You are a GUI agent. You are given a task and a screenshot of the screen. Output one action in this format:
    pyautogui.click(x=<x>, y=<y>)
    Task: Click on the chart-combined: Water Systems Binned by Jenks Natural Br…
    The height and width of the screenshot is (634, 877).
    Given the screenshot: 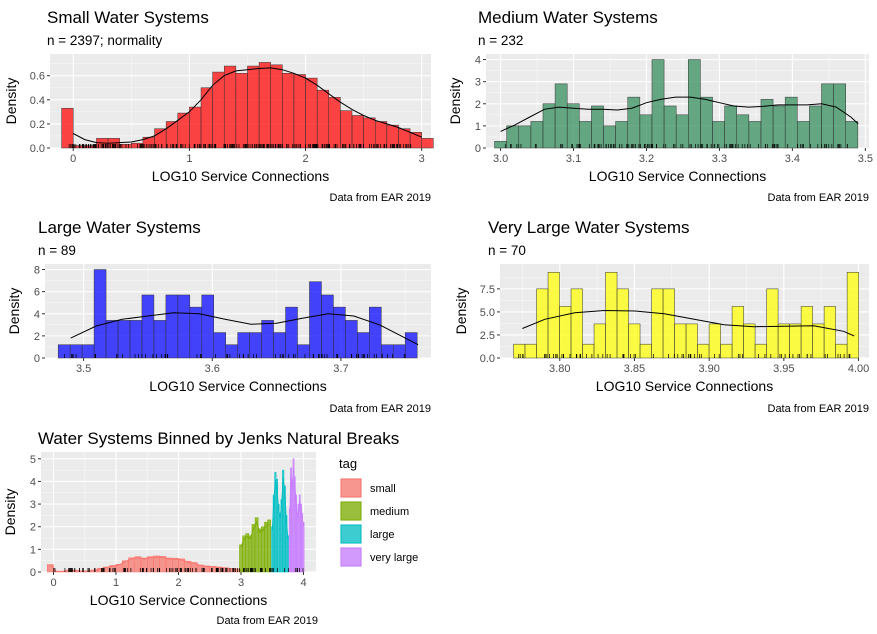 What is the action you would take?
    pyautogui.click(x=210, y=528)
    